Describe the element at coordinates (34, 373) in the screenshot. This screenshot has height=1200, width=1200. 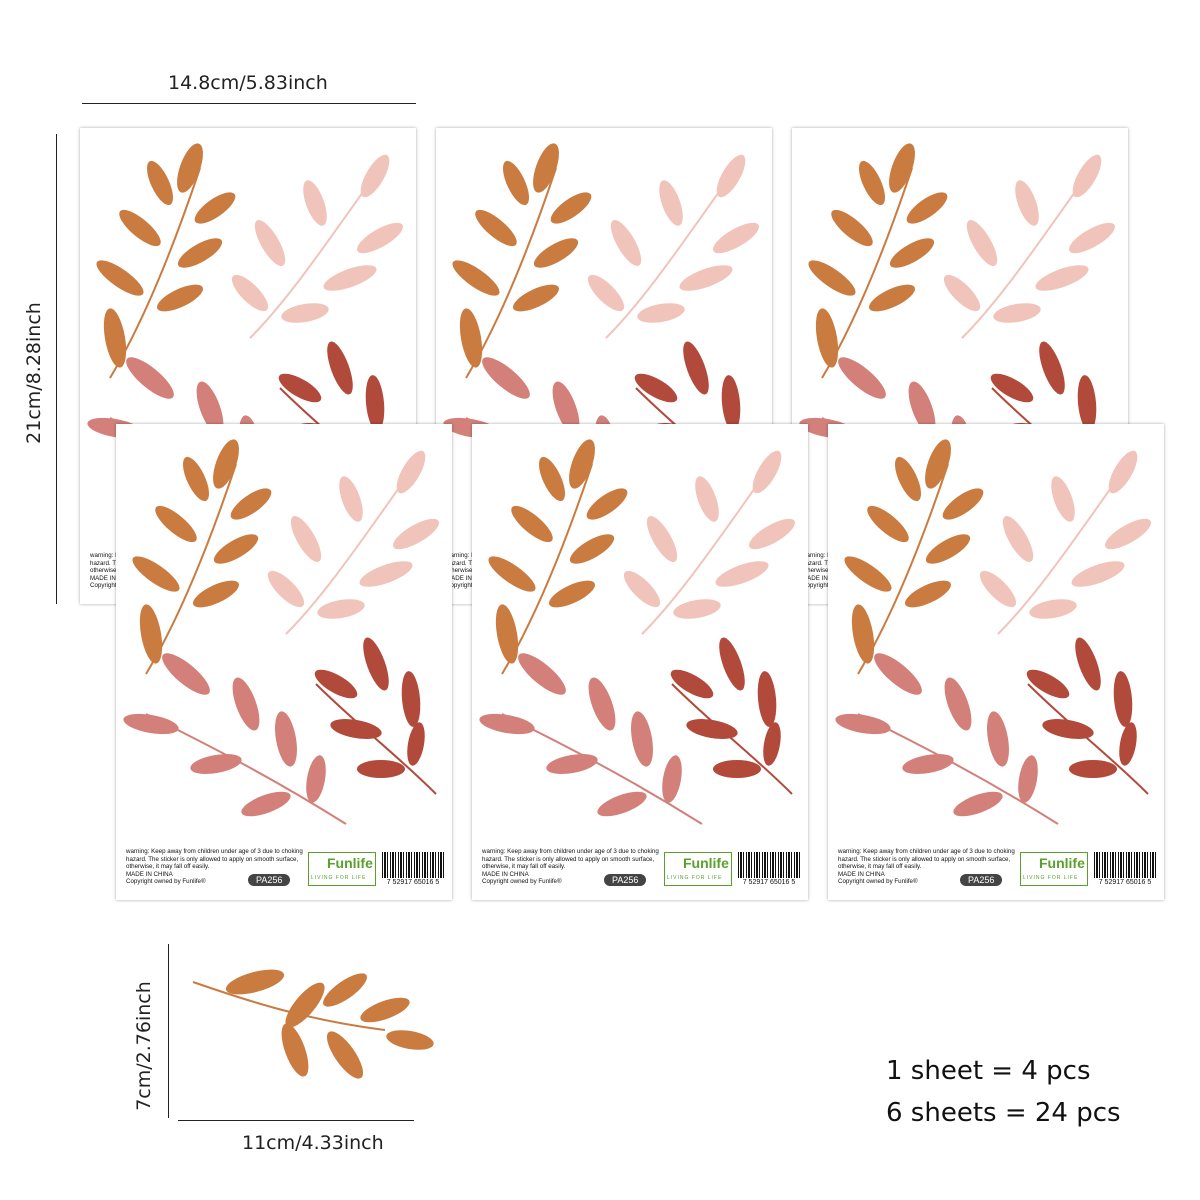
I see `sheet-height-label: 21cm/8.28inch` at that location.